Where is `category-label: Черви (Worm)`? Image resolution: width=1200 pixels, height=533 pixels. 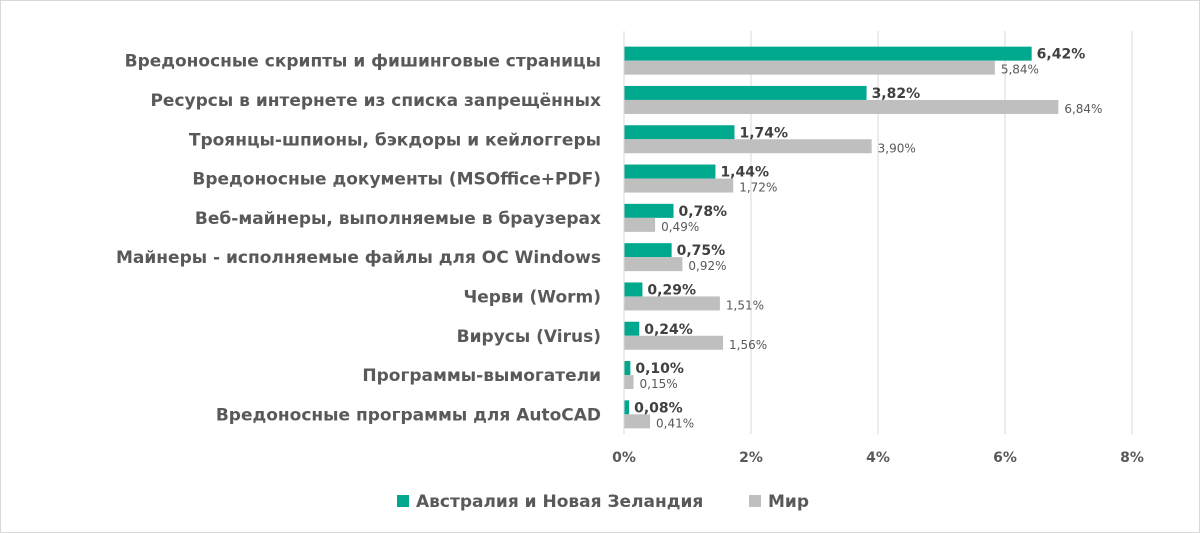
category-label: Черви (Worm) is located at coordinates (533, 297).